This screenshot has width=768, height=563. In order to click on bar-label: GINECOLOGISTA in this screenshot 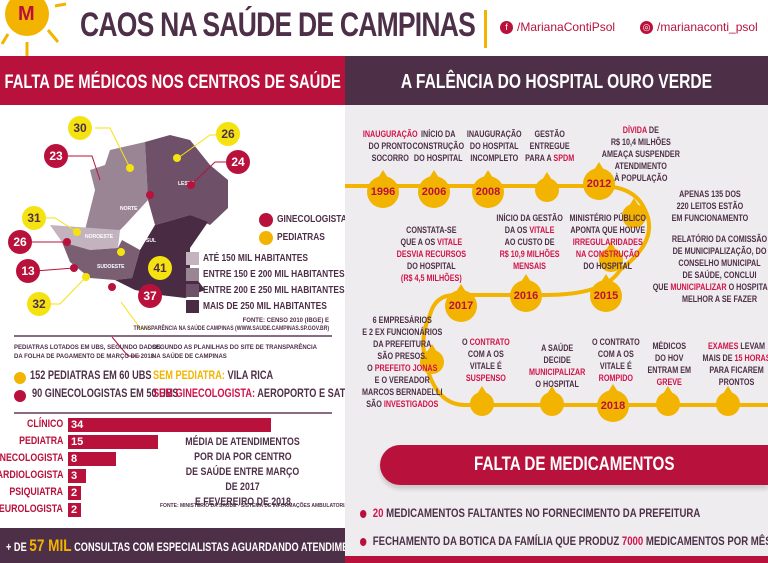, I will do `click(31, 458)`.